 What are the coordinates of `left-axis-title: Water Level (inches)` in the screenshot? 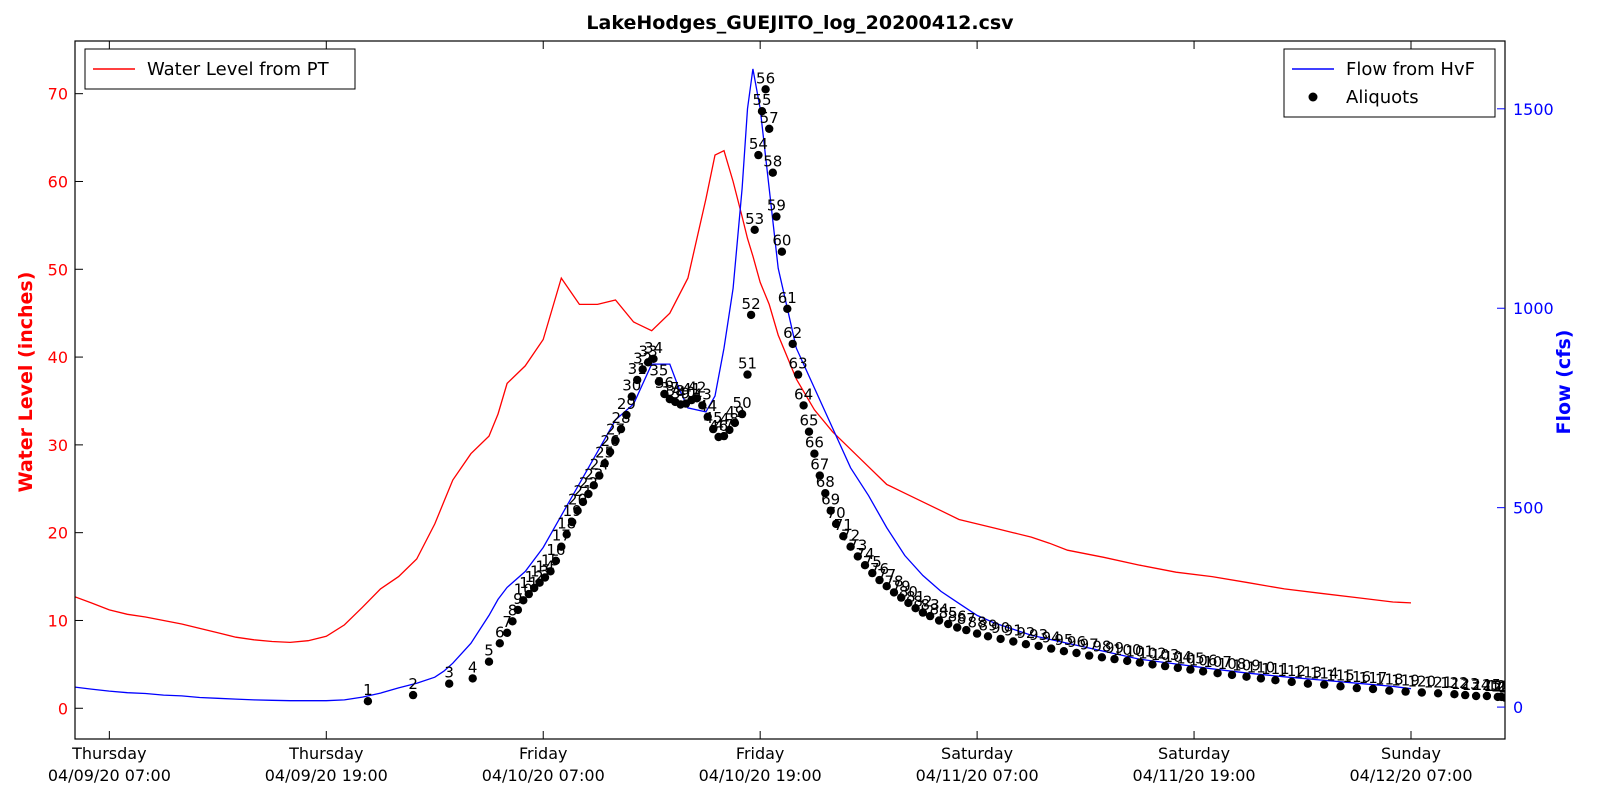 It's located at (26, 382).